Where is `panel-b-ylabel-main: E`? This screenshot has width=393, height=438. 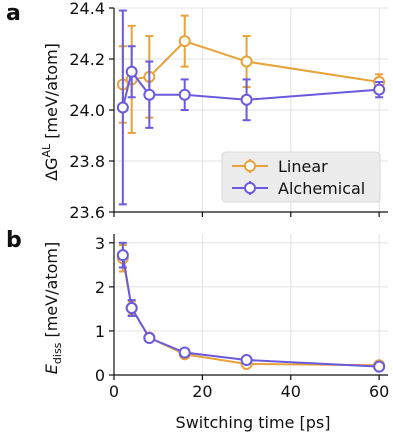
panel-b-ylabel-main: E is located at coordinates (51, 368).